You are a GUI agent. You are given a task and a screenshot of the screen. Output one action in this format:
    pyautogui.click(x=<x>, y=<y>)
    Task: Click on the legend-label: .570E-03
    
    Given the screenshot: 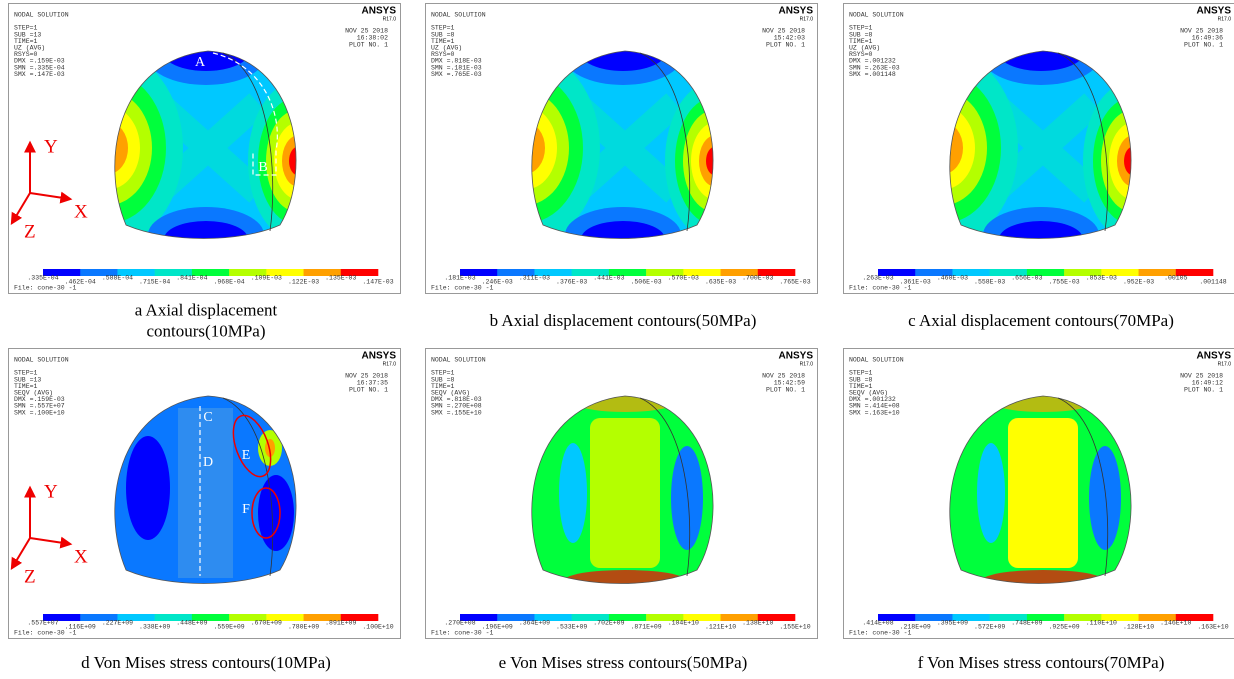 What is the action you would take?
    pyautogui.click(x=683, y=278)
    